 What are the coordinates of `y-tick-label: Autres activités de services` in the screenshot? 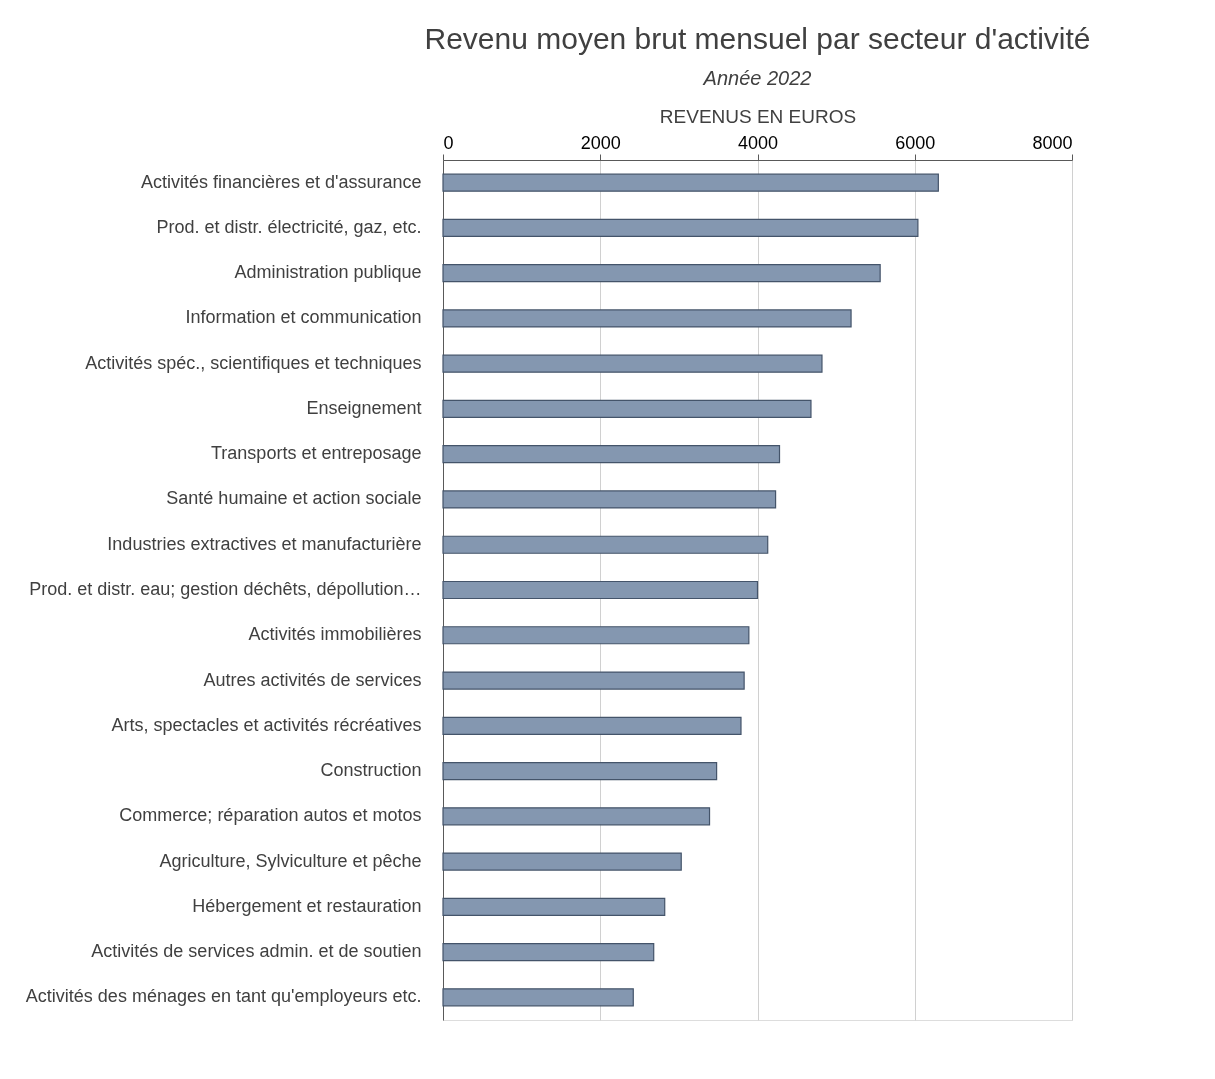 It's located at (312, 679).